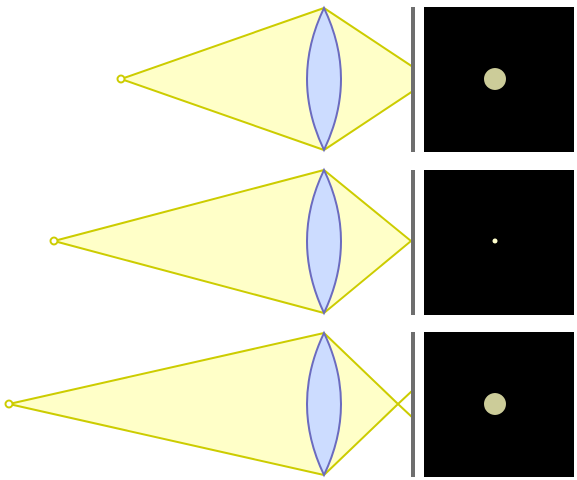 The image size is (577, 480). What do you see at coordinates (405, 397) in the screenshot?
I see `diverging-ray-upper` at bounding box center [405, 397].